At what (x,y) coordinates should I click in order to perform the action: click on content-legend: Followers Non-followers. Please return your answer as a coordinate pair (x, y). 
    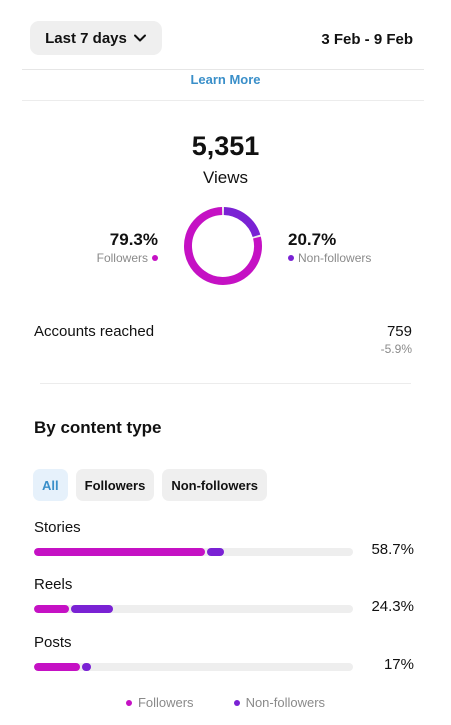
    Looking at the image, I should click on (225, 702).